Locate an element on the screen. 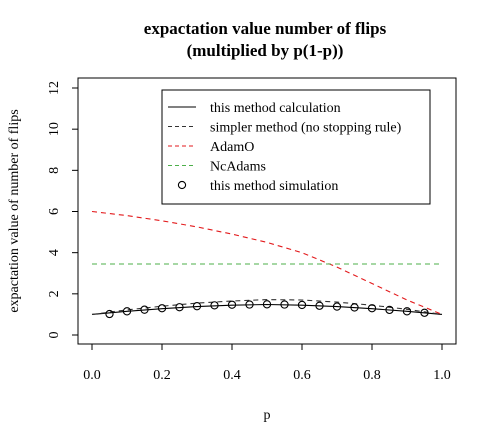 This screenshot has width=497, height=443. legend-label-this-method-simulation: this method simulation is located at coordinates (274, 186).